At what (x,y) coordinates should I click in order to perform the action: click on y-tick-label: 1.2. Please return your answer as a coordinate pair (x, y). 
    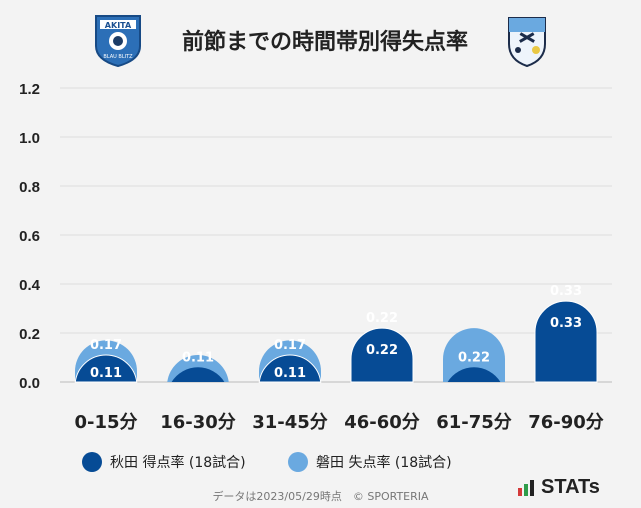
    Looking at the image, I should click on (29, 89).